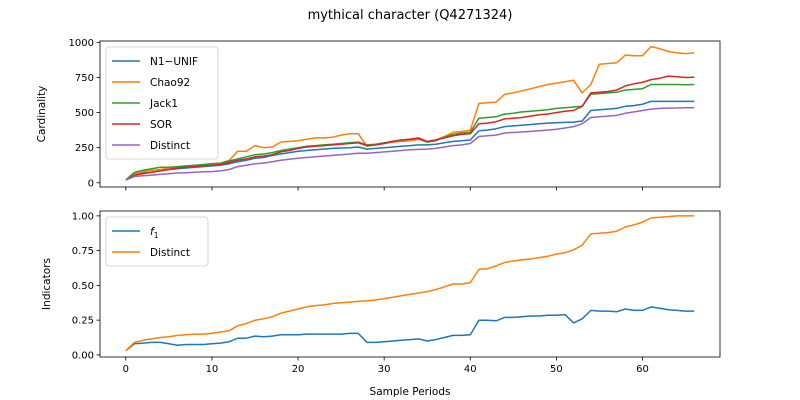 This screenshot has height=400, width=800. I want to click on y-tick-label: 250, so click(84, 148).